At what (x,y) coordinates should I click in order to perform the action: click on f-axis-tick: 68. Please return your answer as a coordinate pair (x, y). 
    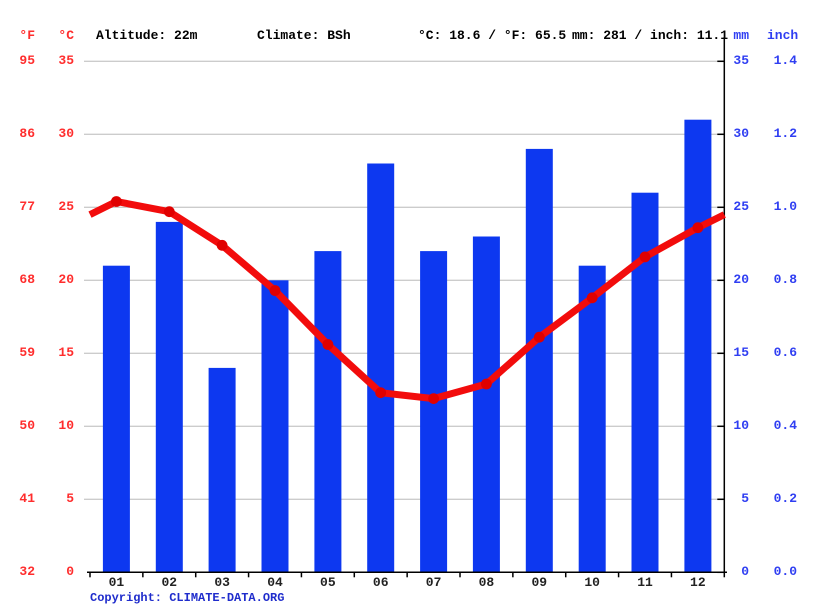
    Looking at the image, I should click on (27, 280).